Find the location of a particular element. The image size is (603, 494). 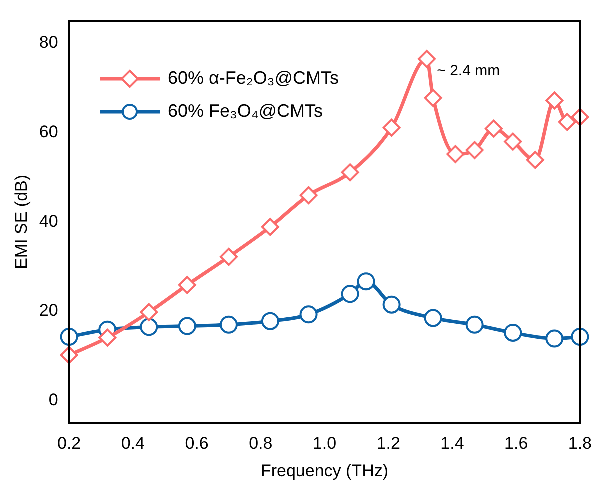

y-tick-label: 0 is located at coordinates (53, 400).